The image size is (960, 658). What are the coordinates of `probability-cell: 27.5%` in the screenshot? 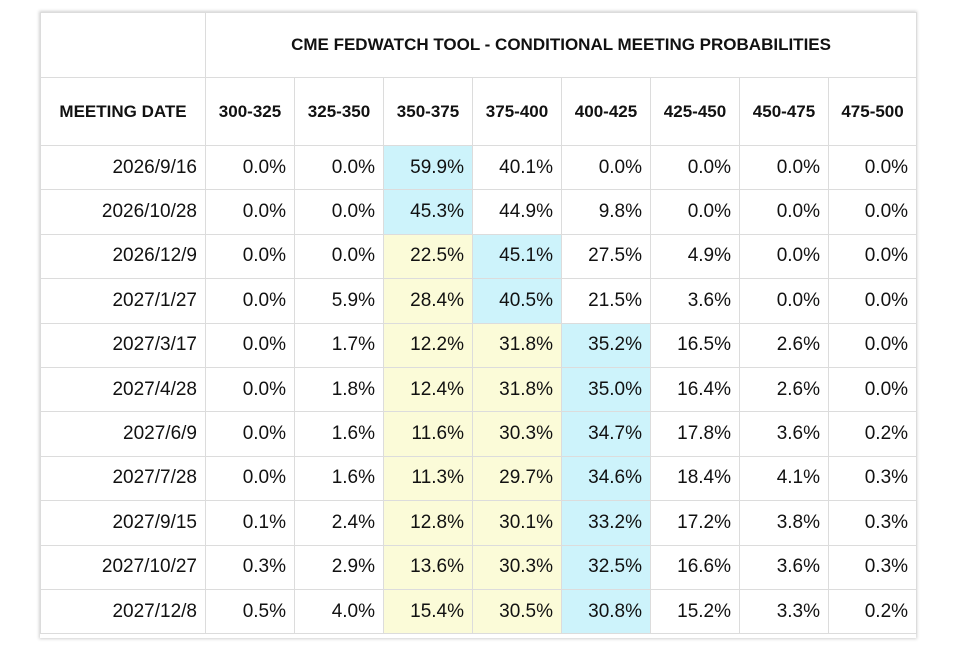 It's located at (606, 256).